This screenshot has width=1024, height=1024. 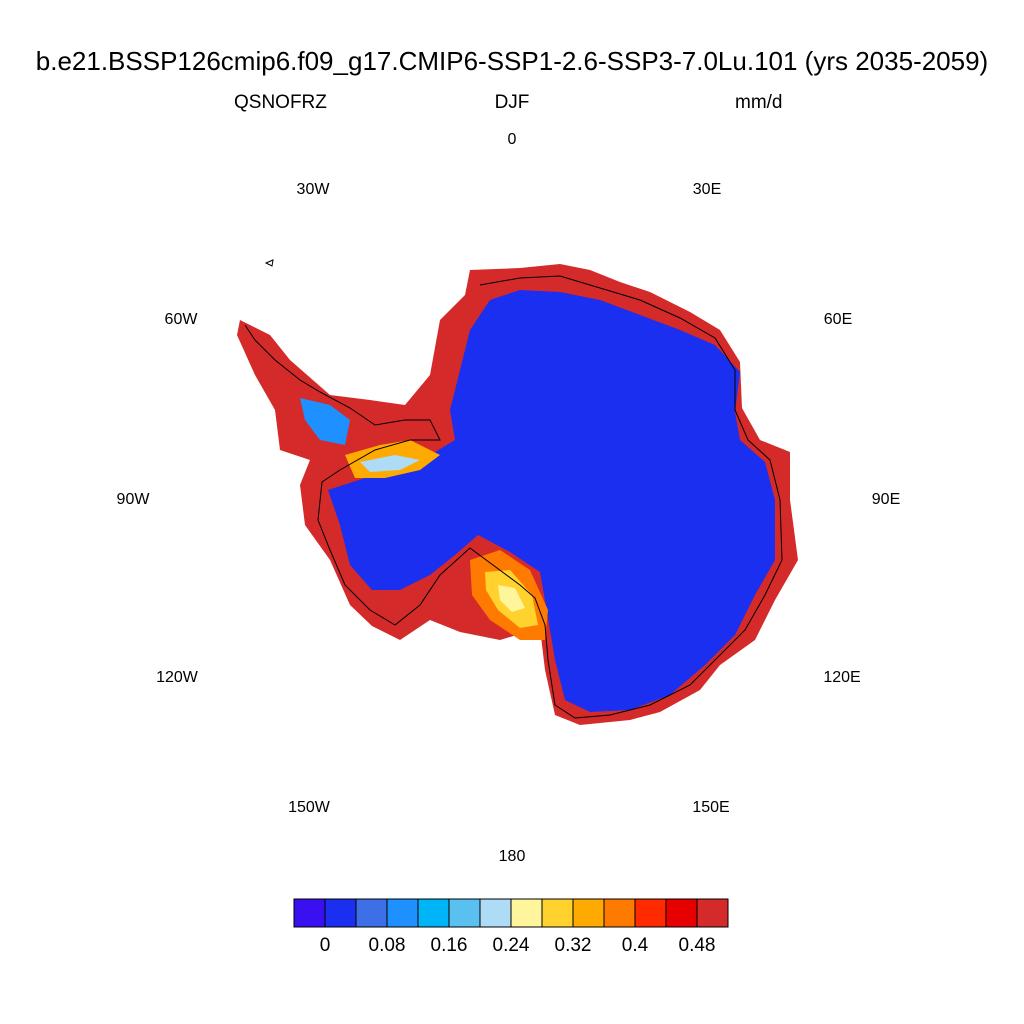 What do you see at coordinates (838, 319) in the screenshot?
I see `lon-label-60e: 60E` at bounding box center [838, 319].